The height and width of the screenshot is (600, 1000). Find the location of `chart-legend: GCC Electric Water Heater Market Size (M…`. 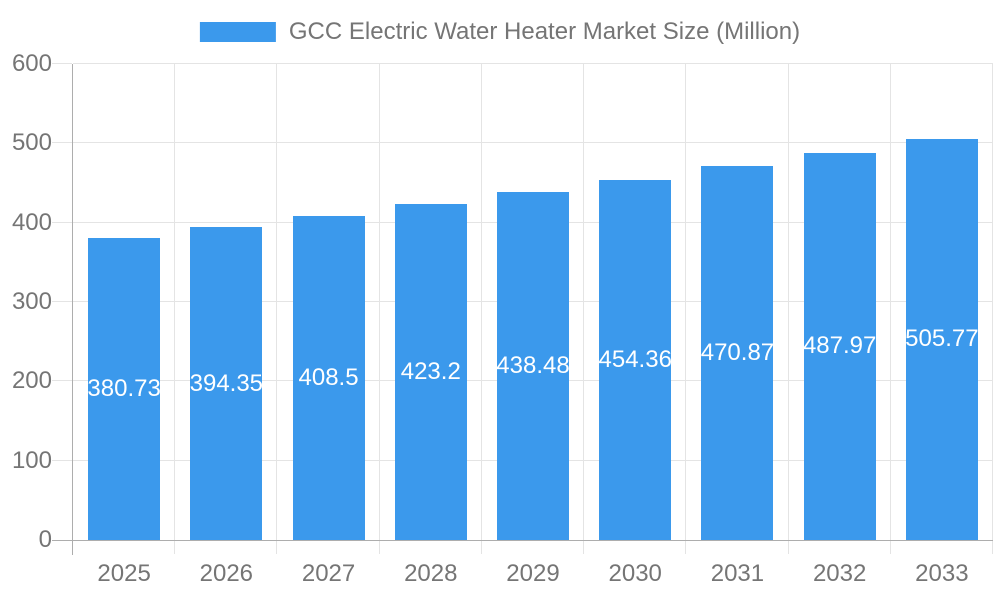

chart-legend: GCC Electric Water Heater Market Size (M… is located at coordinates (500, 31).